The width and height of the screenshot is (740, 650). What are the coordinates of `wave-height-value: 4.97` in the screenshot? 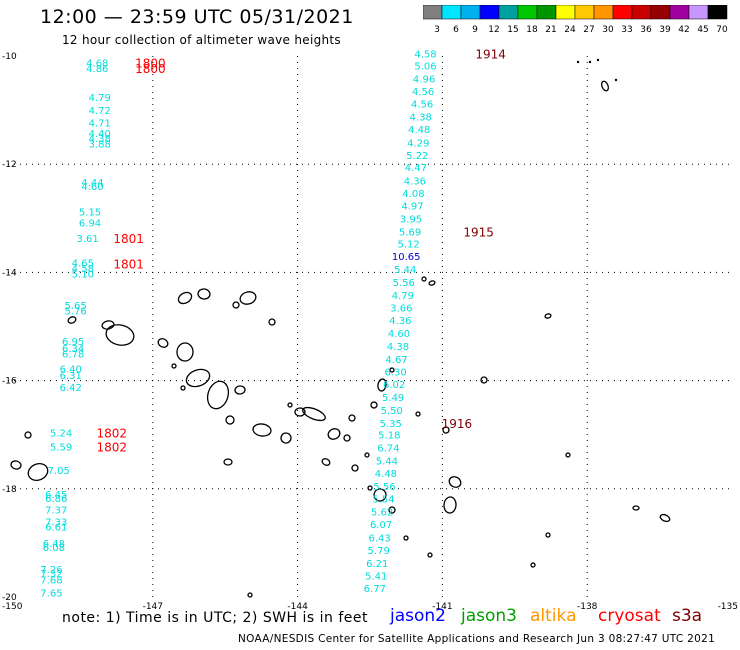 It's located at (412, 206).